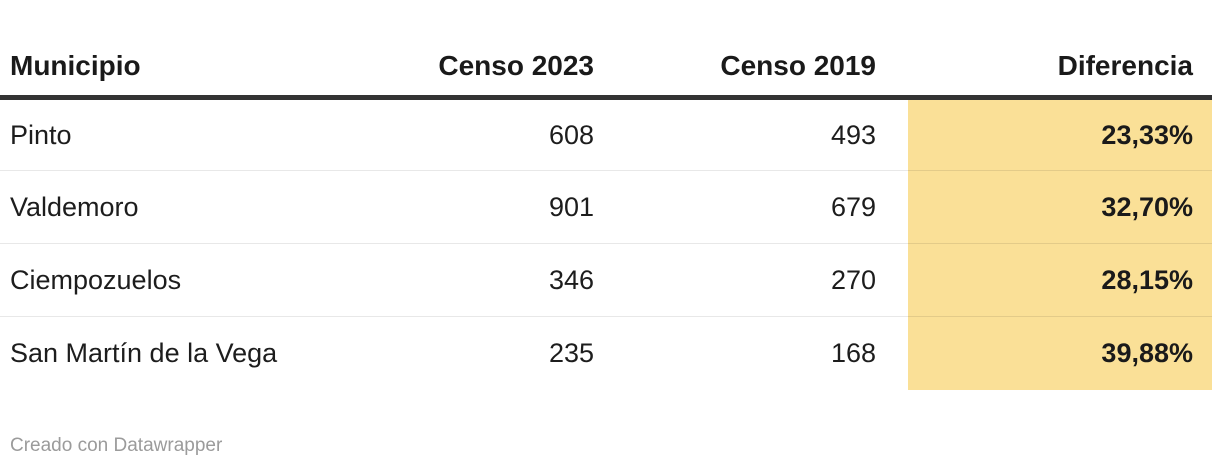 The width and height of the screenshot is (1220, 472). What do you see at coordinates (116, 445) in the screenshot?
I see `datawrapper-credit: Creado con Datawrapper` at bounding box center [116, 445].